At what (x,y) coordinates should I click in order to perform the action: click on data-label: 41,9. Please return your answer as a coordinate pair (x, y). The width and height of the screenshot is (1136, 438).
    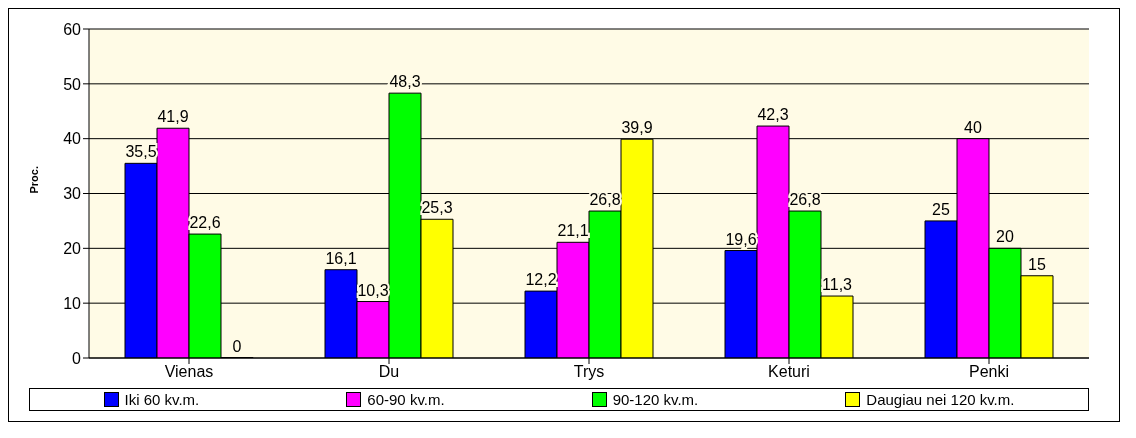
    Looking at the image, I should click on (173, 117).